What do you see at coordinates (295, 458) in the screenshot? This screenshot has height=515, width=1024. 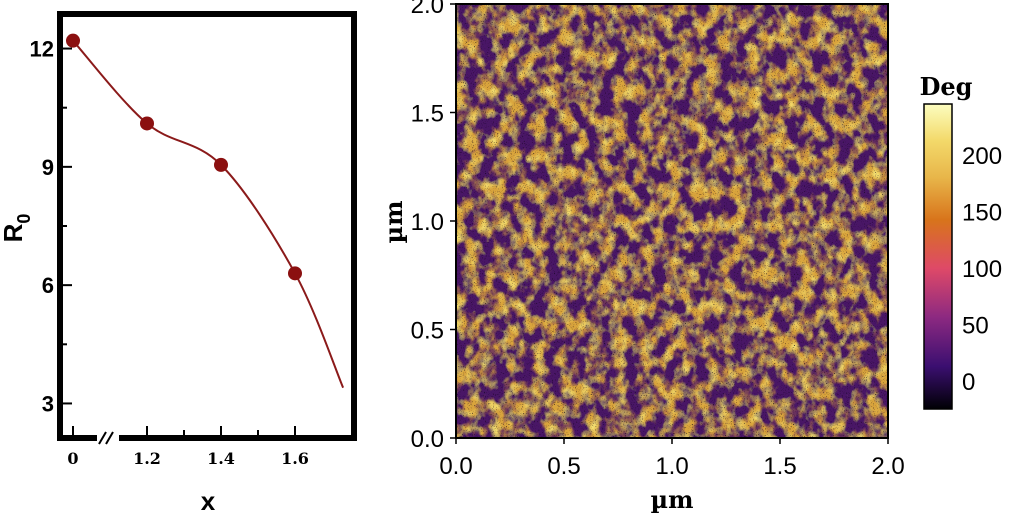 I see `x-tick-label: 1.6` at bounding box center [295, 458].